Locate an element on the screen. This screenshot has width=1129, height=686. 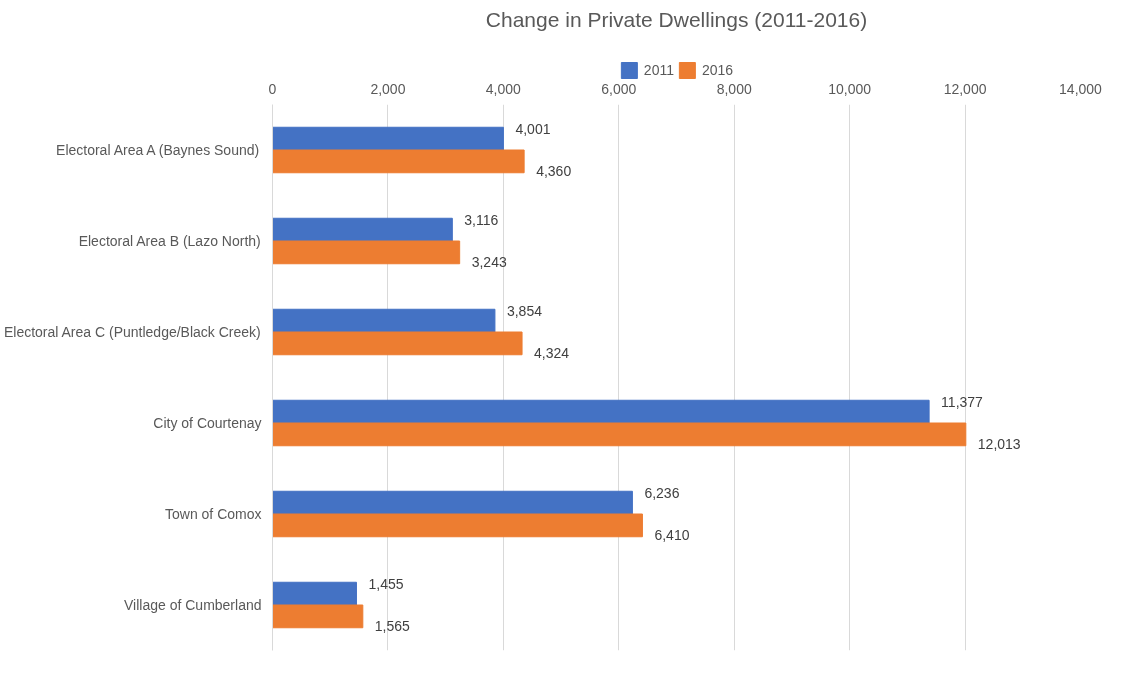
data-label: 3,243 is located at coordinates (489, 262).